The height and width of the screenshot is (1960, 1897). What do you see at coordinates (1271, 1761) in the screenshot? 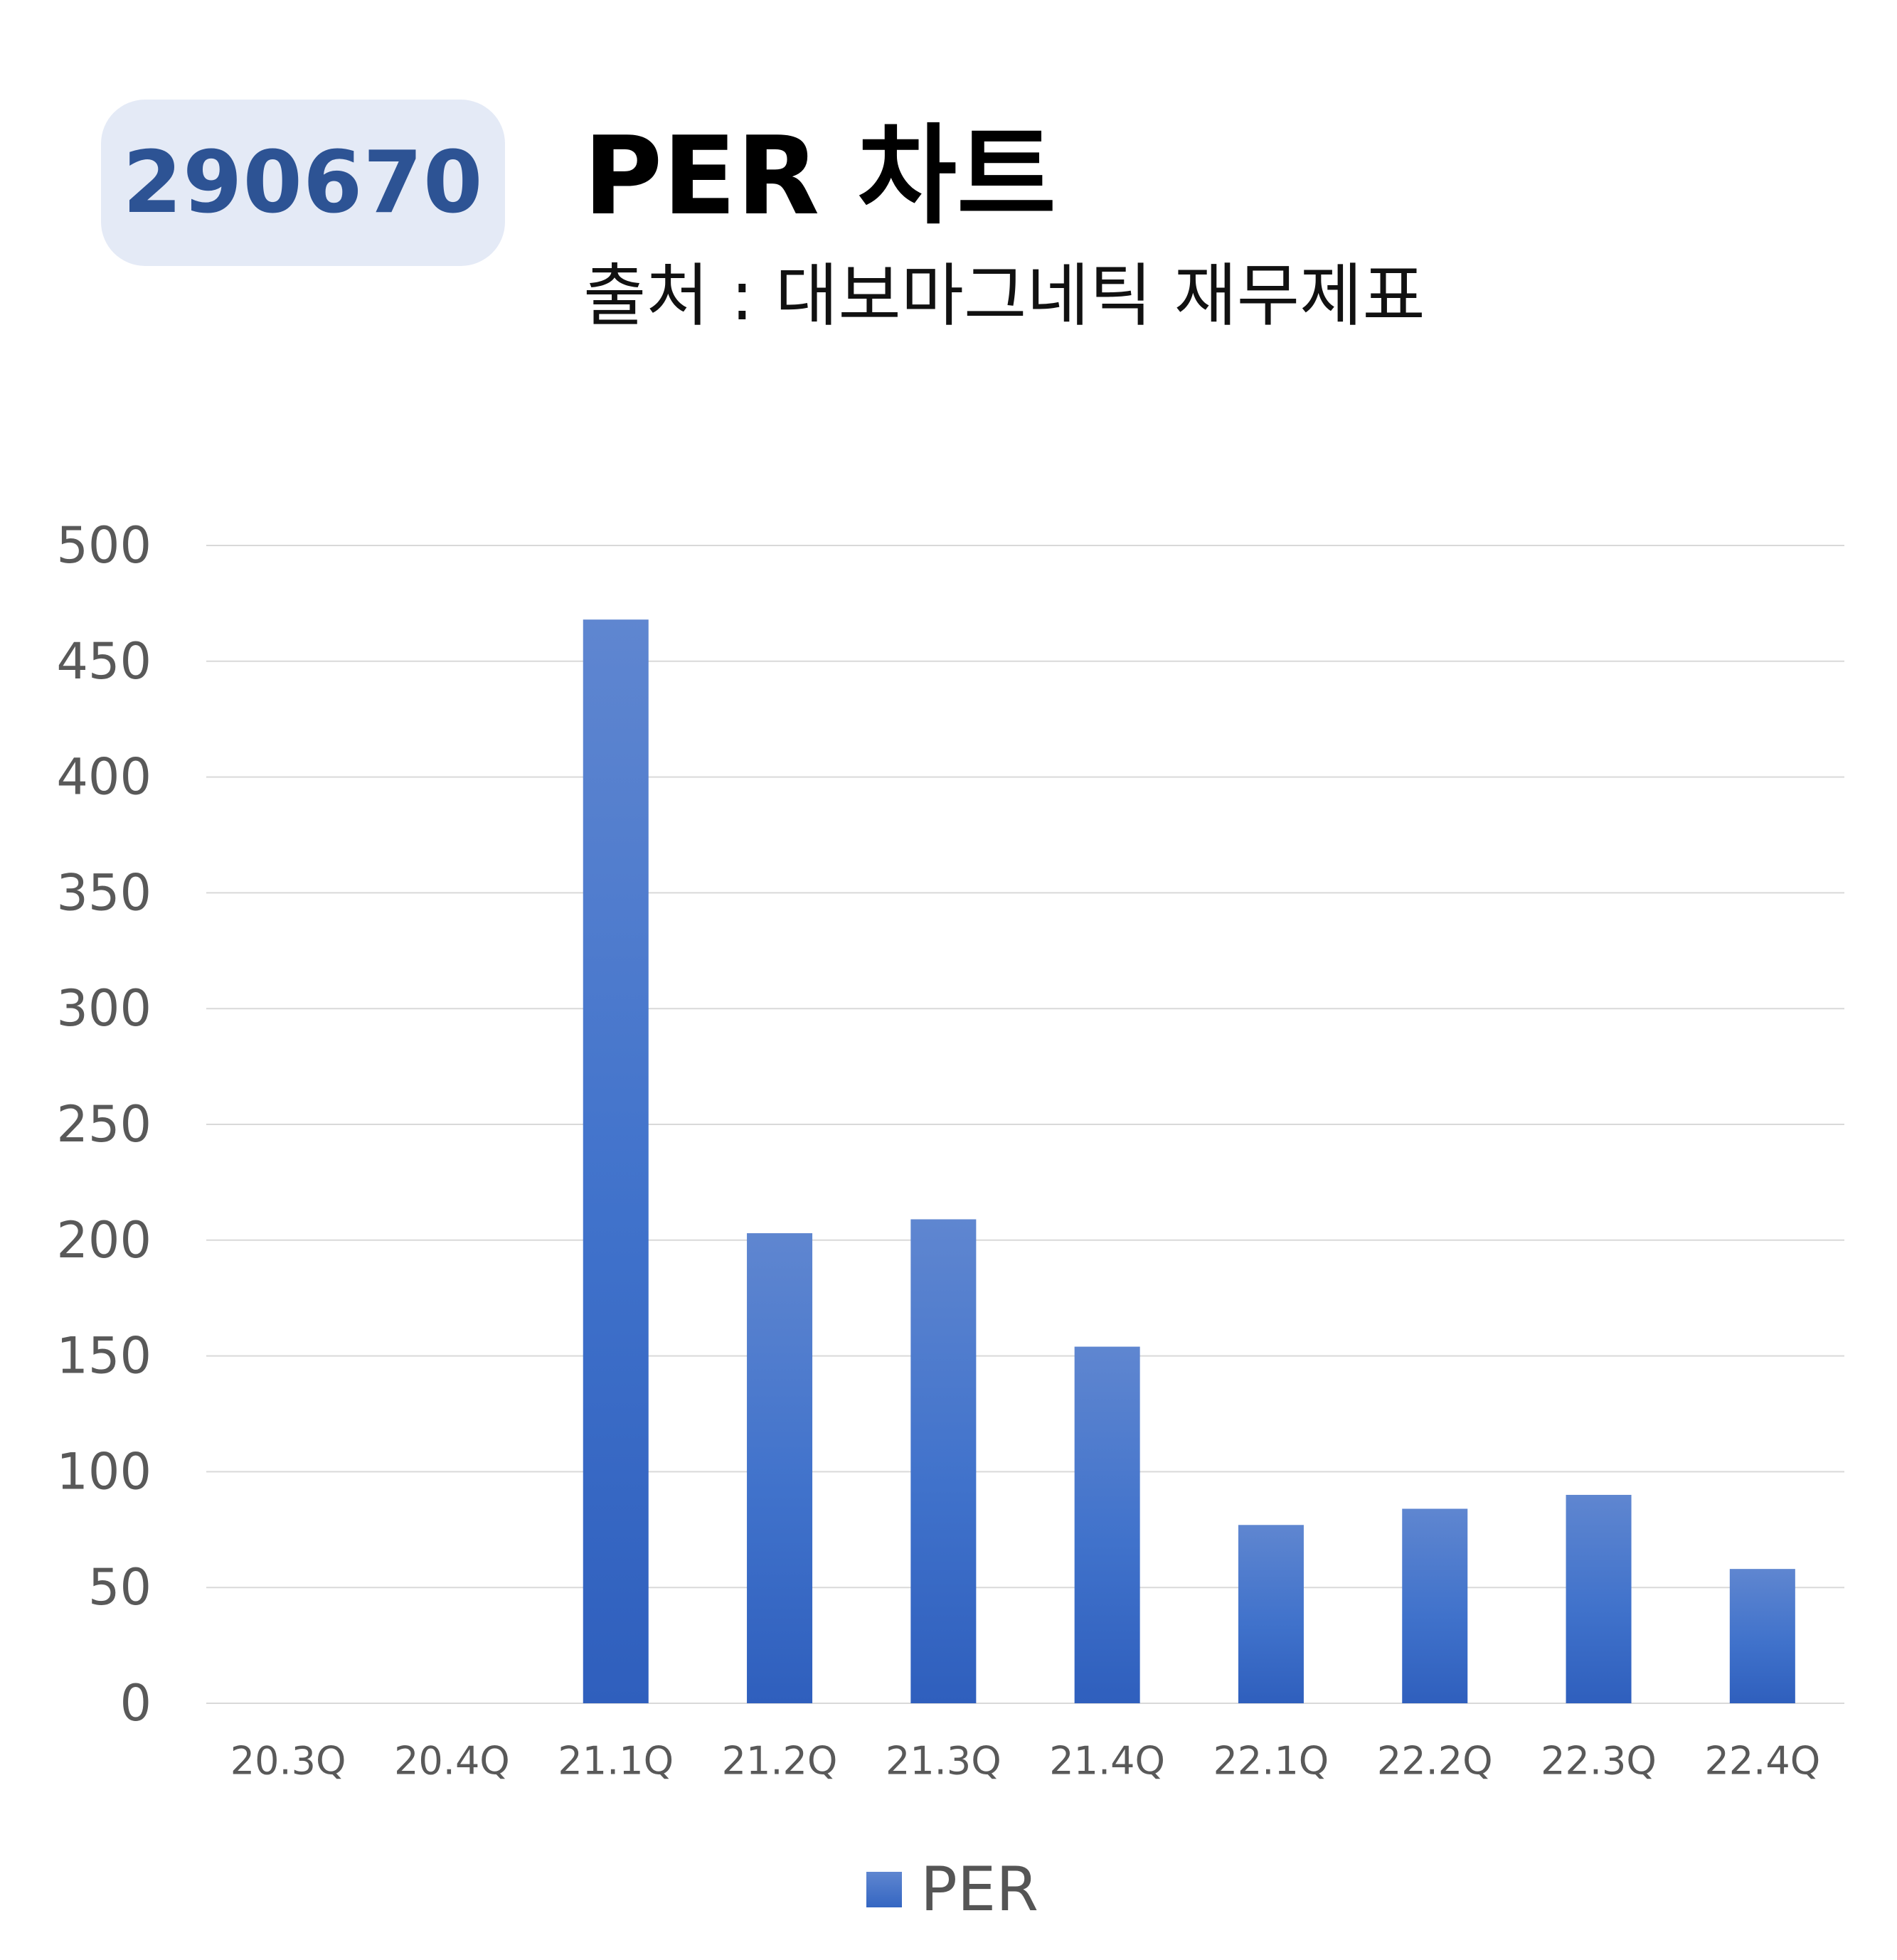
I see `x-tick-label: 22.1Q` at bounding box center [1271, 1761].